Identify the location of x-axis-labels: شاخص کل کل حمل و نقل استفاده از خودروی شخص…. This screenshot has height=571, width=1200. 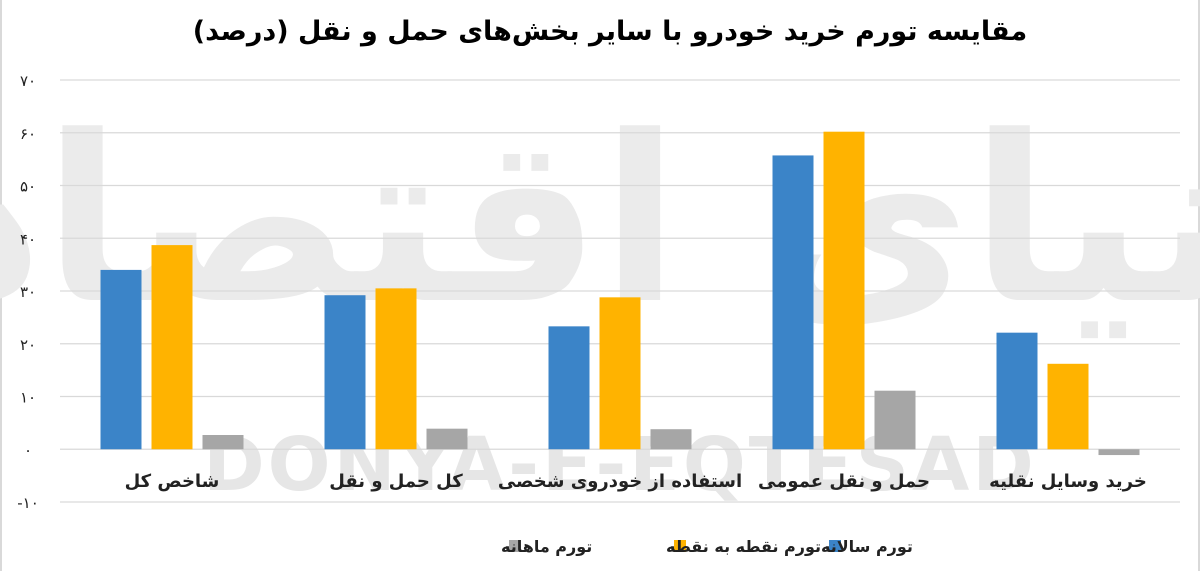
(636, 481).